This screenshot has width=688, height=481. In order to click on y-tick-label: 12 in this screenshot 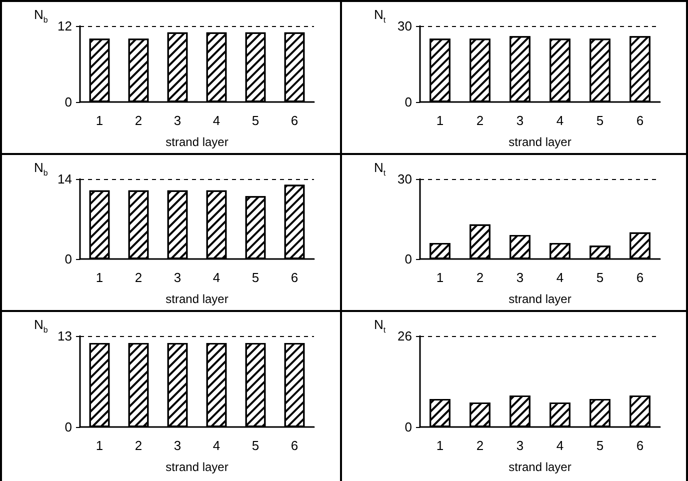, I will do `click(65, 26)`.